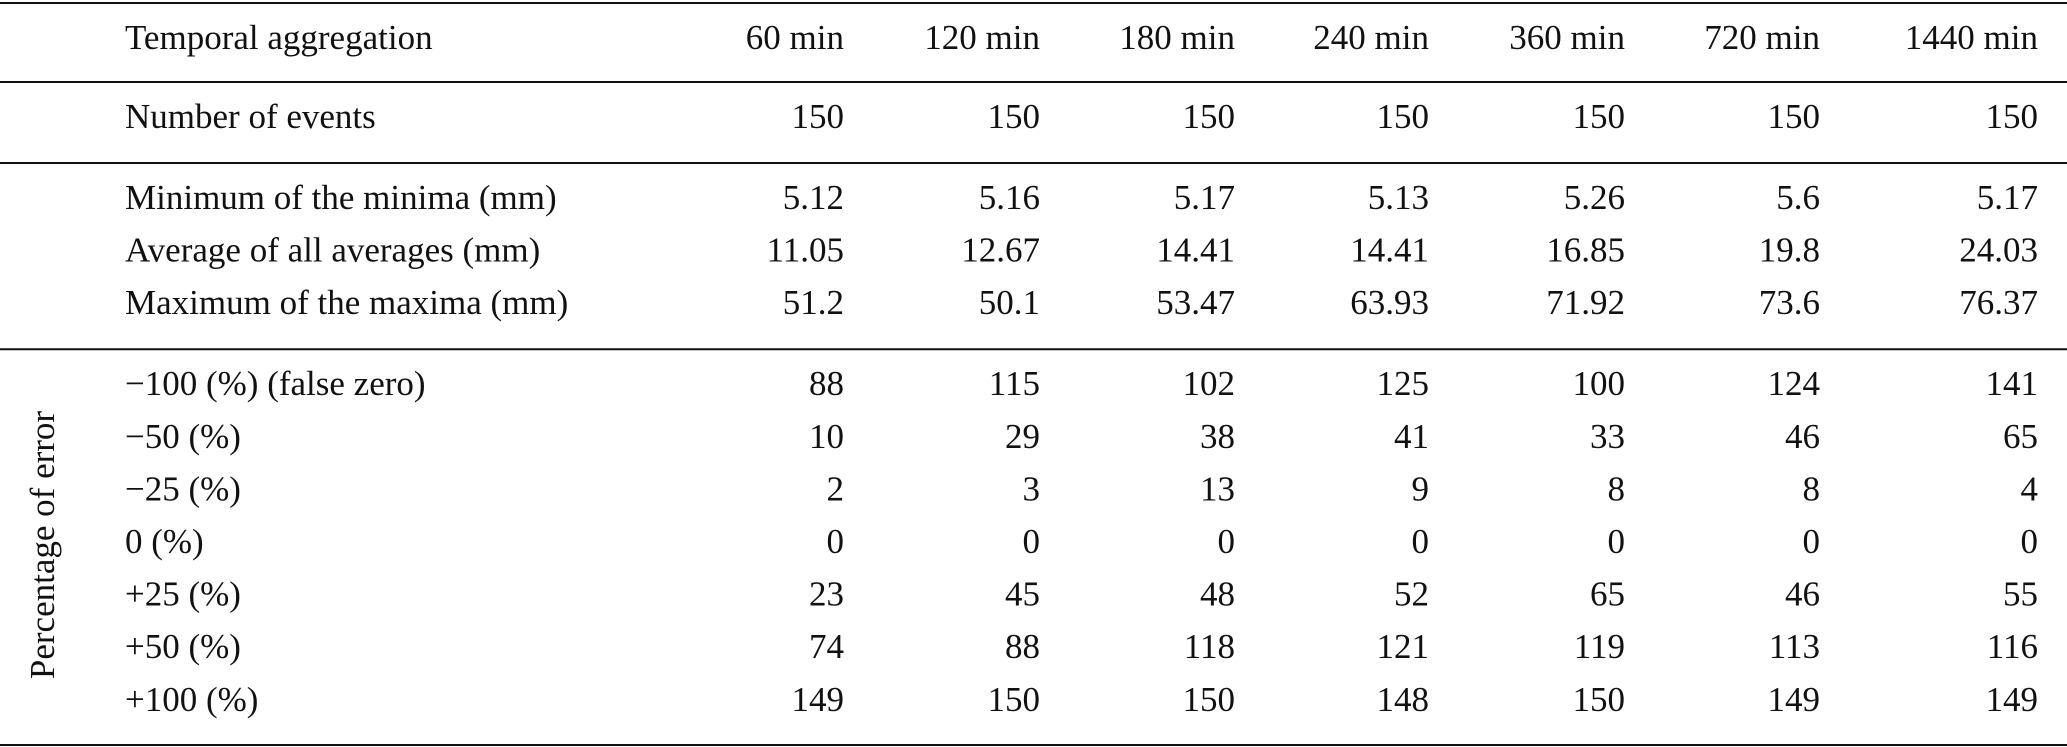  What do you see at coordinates (1217, 436) in the screenshot?
I see `row-cell: 38` at bounding box center [1217, 436].